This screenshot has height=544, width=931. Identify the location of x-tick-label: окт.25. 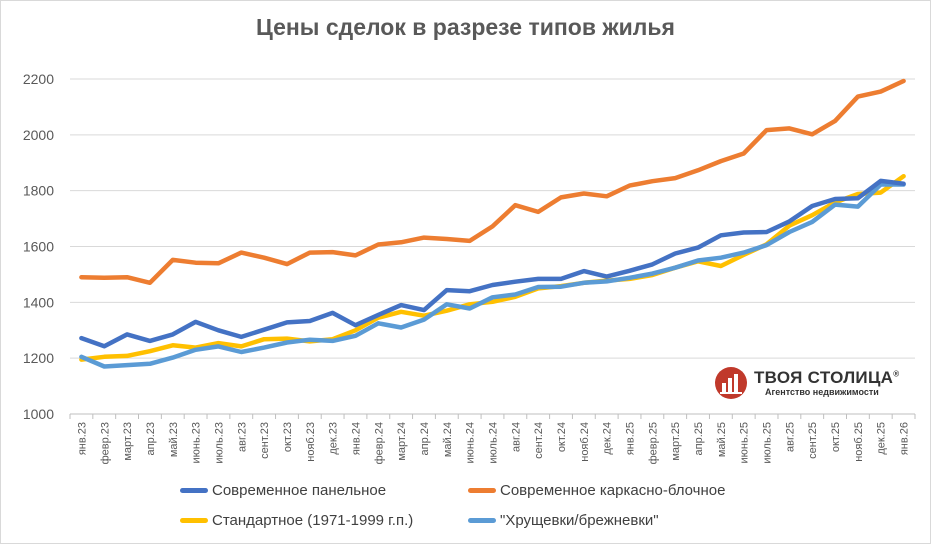
(836, 437).